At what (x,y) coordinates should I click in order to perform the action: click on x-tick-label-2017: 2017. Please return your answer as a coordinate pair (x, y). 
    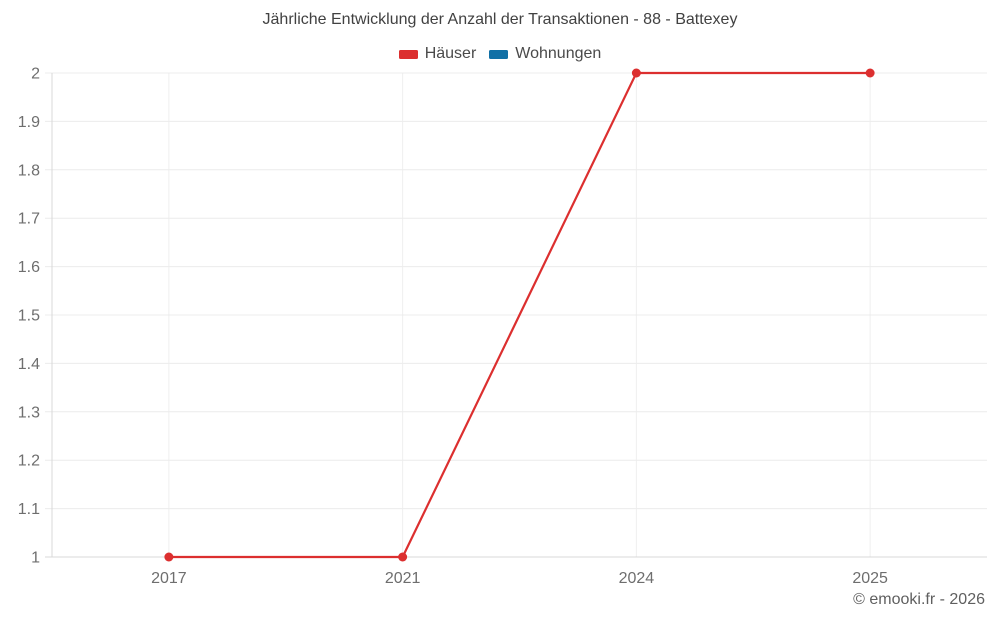
    Looking at the image, I should click on (169, 578).